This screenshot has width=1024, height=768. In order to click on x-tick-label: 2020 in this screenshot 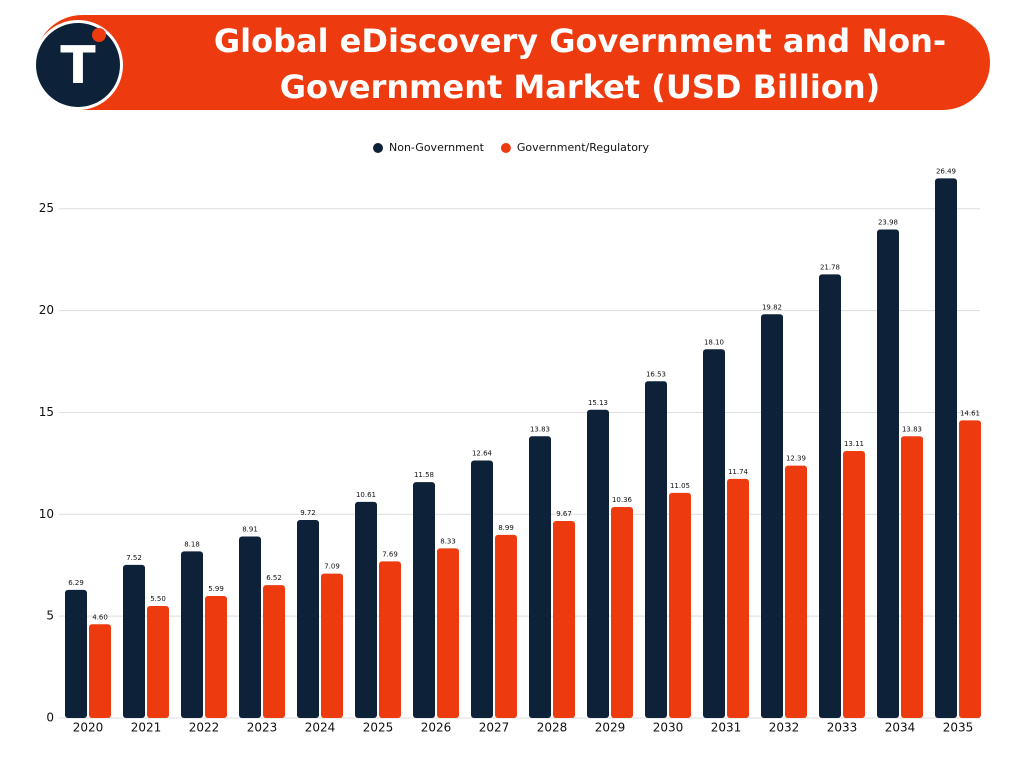, I will do `click(88, 728)`.